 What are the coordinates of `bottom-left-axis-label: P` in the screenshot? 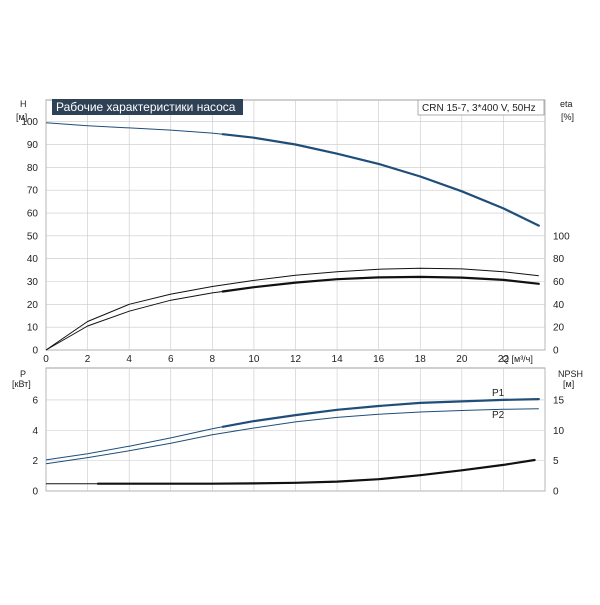 It's located at (23, 374).